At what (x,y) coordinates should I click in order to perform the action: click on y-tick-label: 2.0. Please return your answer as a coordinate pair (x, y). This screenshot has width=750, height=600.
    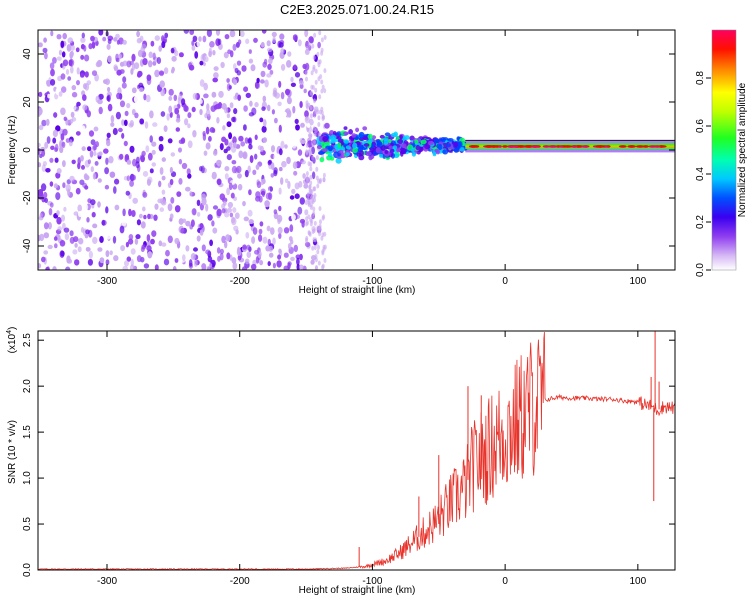
    Looking at the image, I should click on (27, 386).